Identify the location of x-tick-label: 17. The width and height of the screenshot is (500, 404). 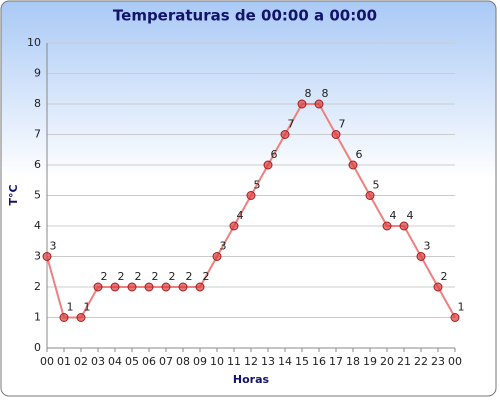
(336, 361).